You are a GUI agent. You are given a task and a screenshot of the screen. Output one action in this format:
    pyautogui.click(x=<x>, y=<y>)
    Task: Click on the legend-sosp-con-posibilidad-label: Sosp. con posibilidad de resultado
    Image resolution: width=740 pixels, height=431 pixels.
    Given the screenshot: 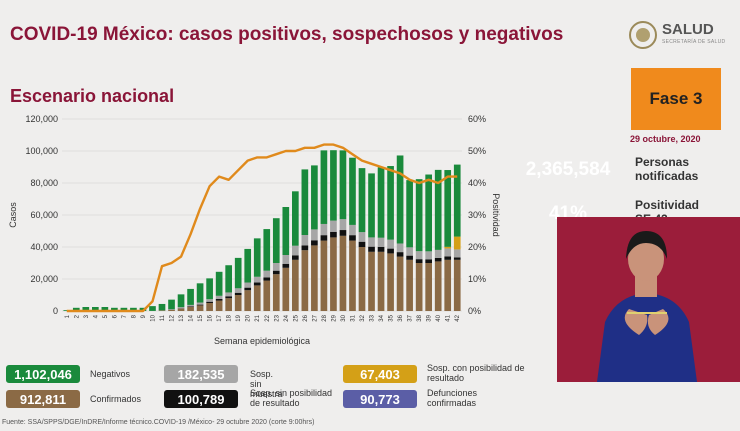 What is the action you would take?
    pyautogui.click(x=477, y=373)
    